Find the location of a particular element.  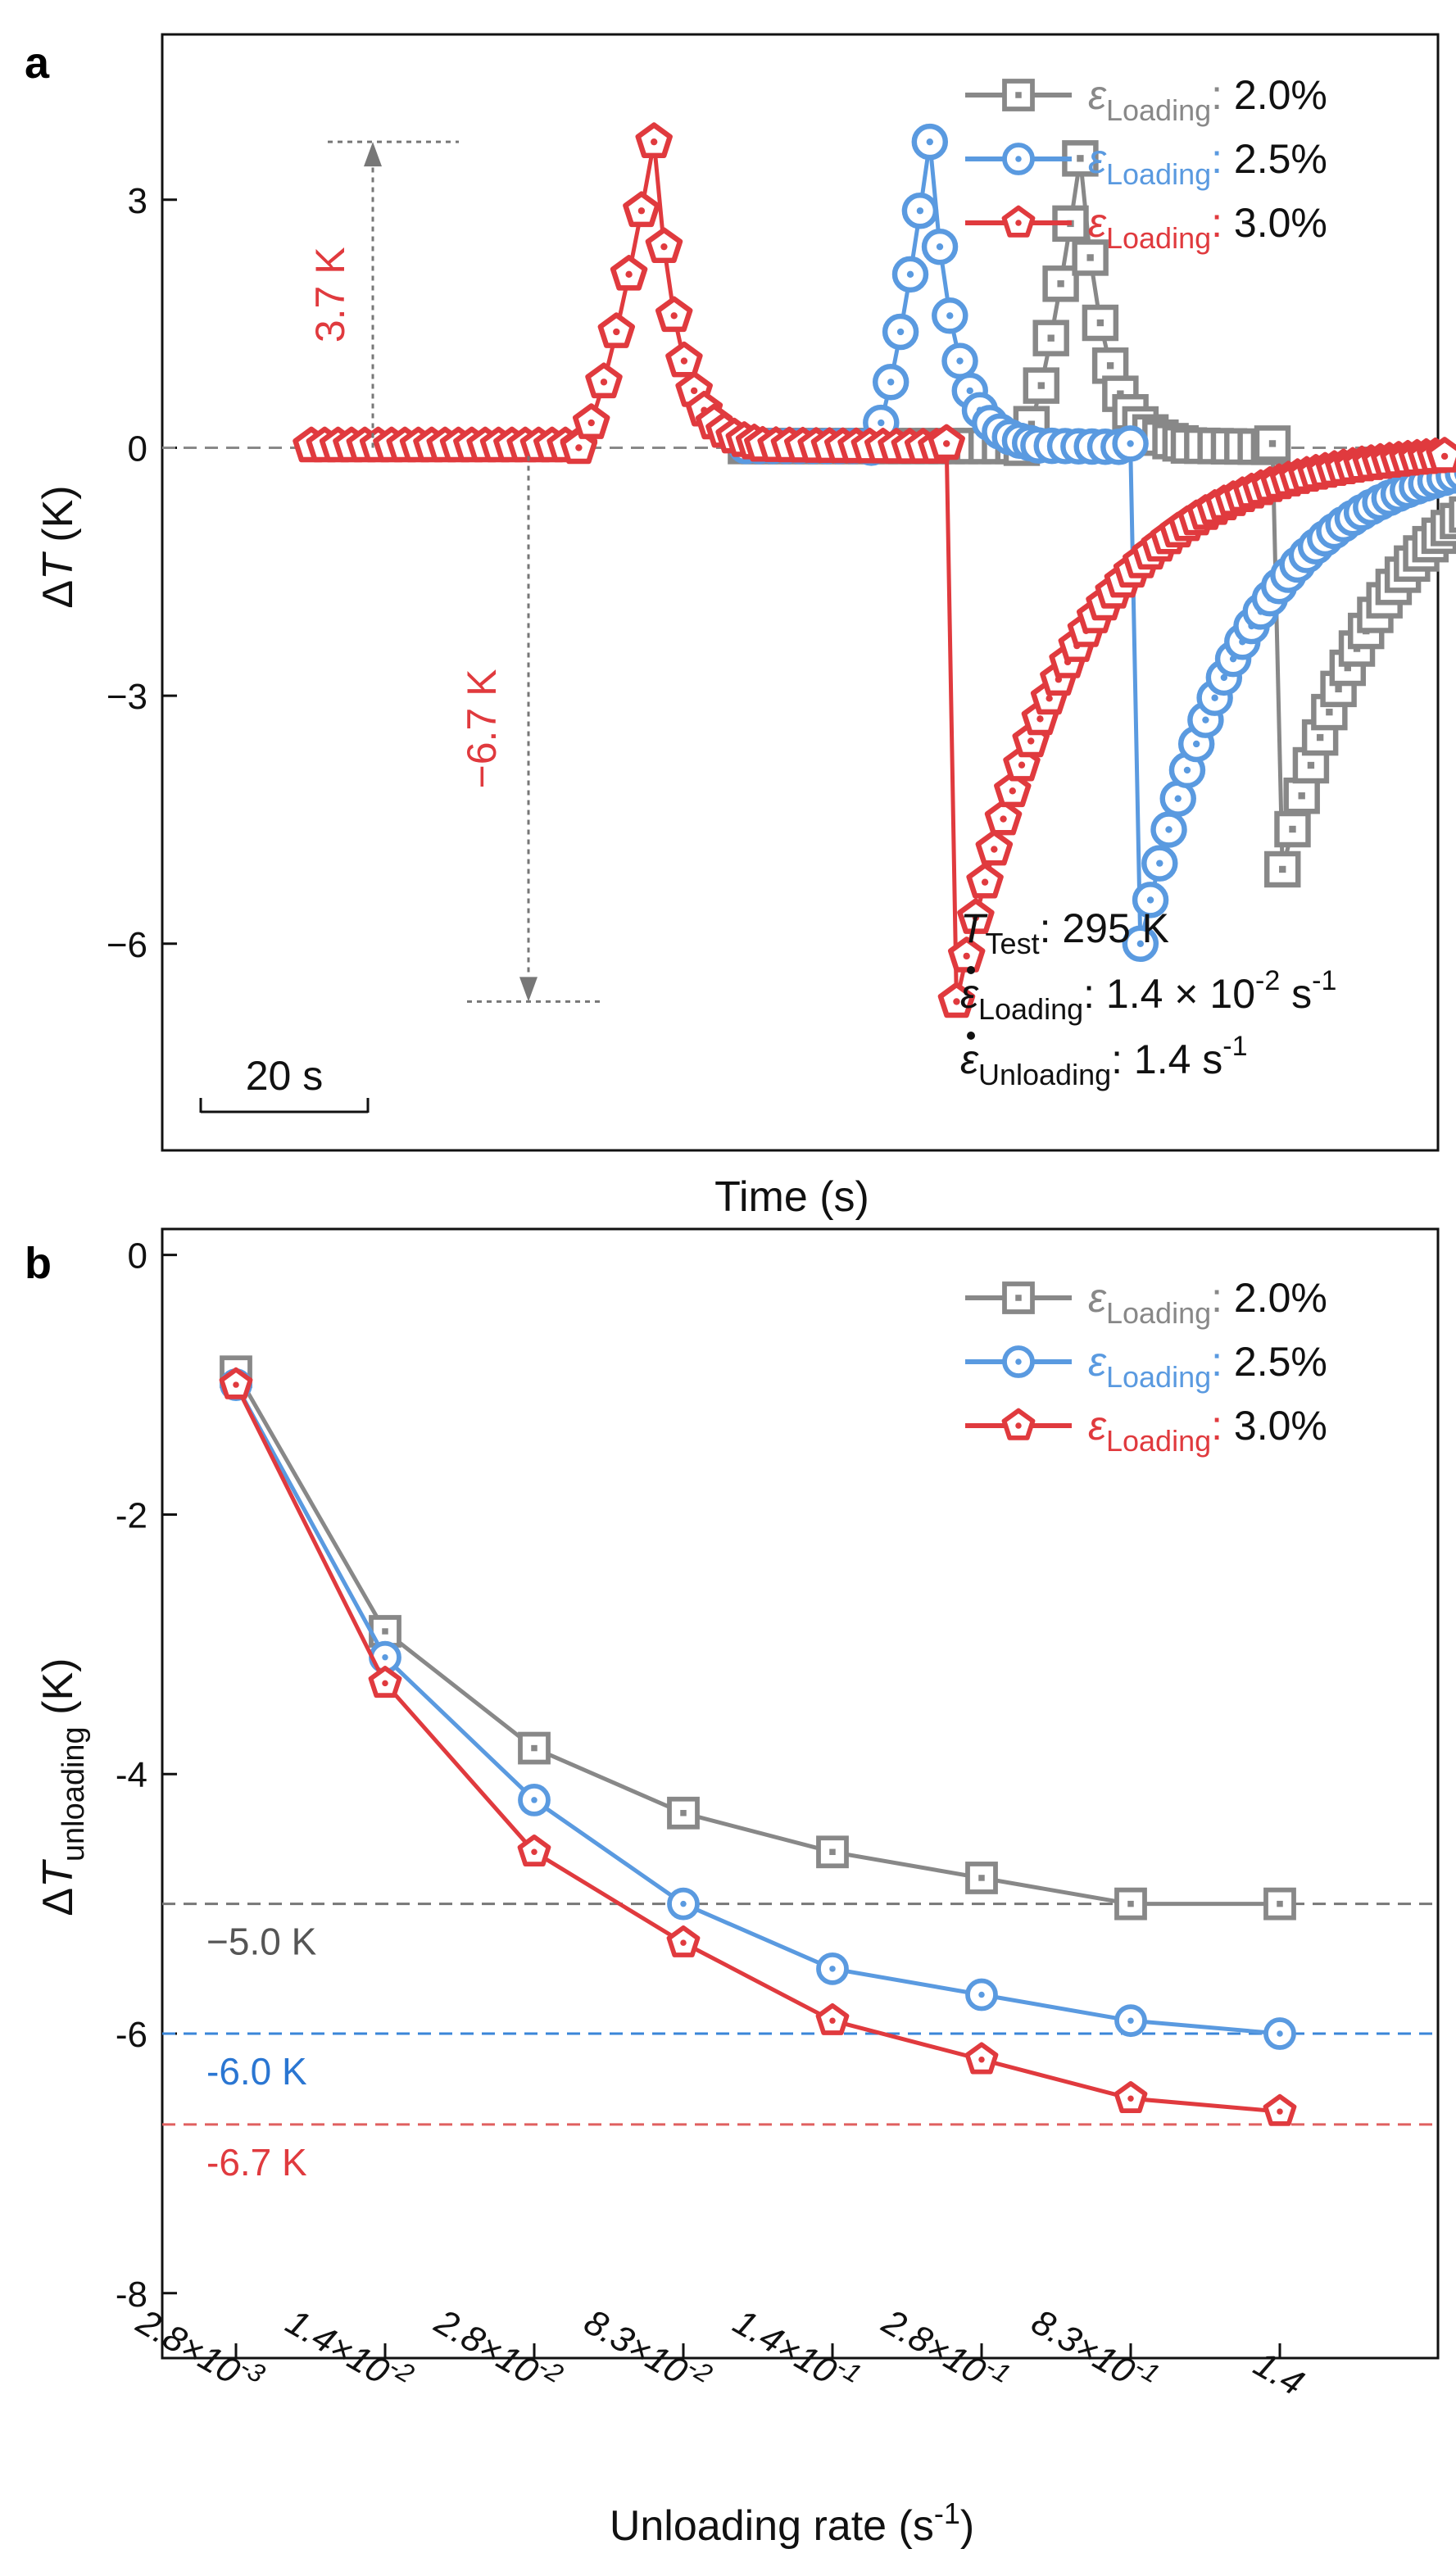

x-tick-label-b-2: 2.8×10-2 is located at coordinates (499, 2350).